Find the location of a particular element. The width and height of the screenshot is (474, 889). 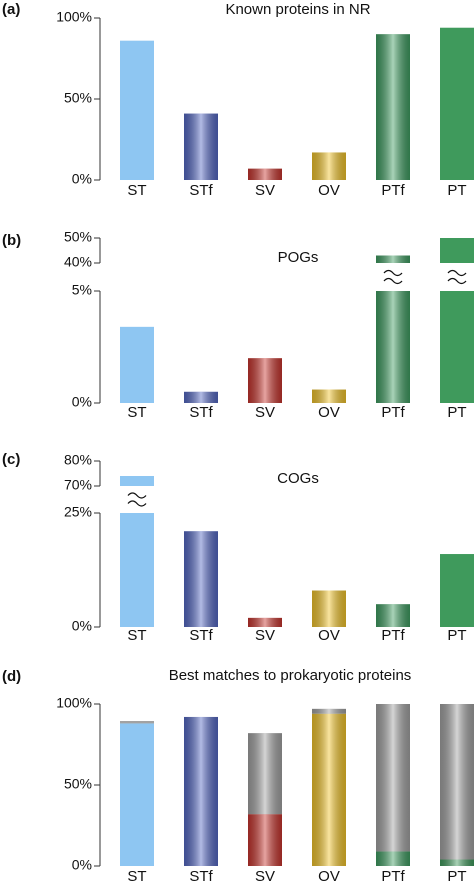

panel-label: (d) is located at coordinates (11, 676).